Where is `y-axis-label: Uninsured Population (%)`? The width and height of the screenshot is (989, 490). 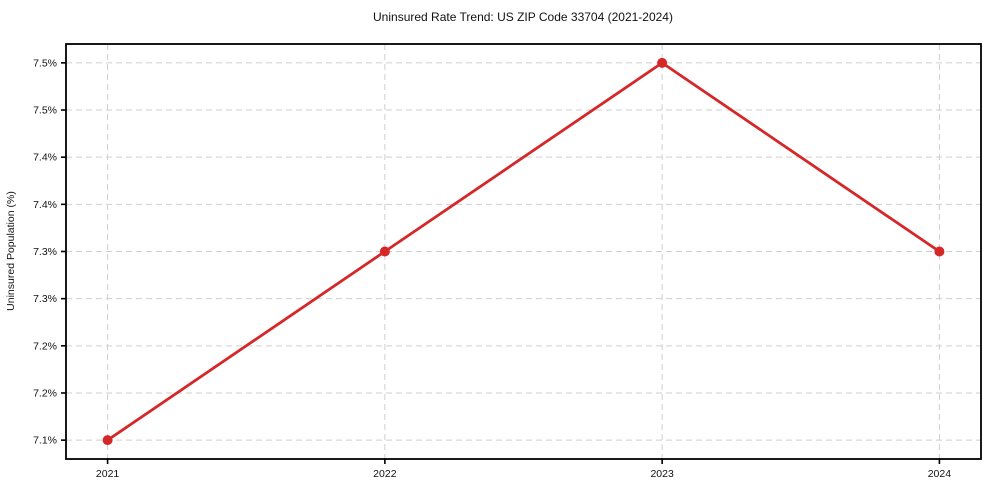
y-axis-label: Uninsured Population (%) is located at coordinates (11, 251).